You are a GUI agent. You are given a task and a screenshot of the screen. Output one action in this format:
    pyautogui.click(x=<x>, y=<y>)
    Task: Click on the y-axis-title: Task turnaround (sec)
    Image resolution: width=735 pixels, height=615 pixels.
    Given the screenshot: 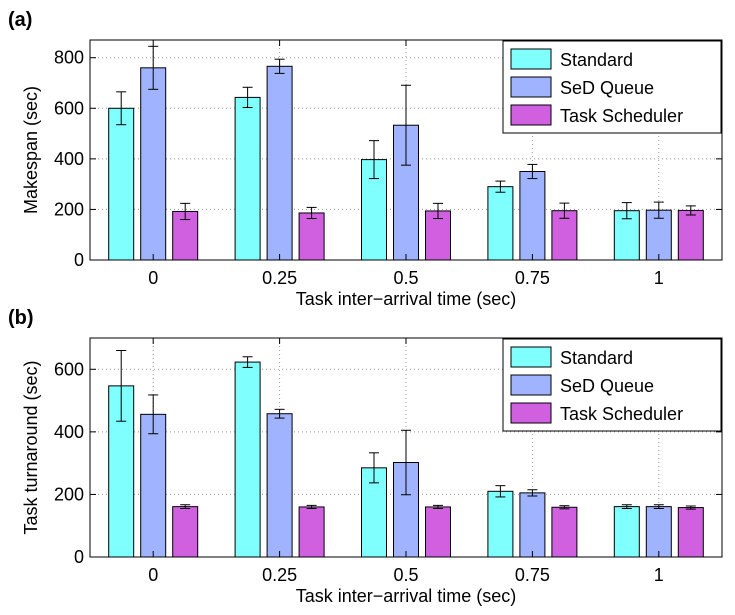 What is the action you would take?
    pyautogui.click(x=31, y=447)
    